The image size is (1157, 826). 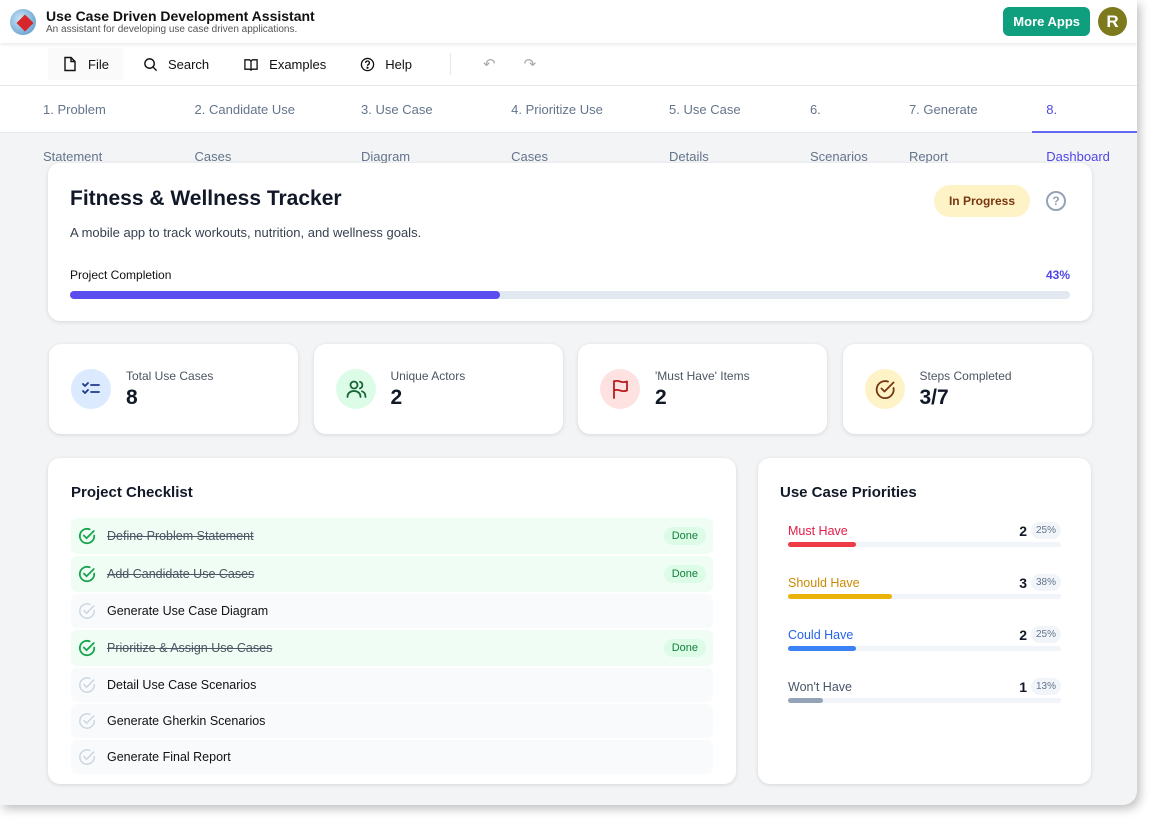 What do you see at coordinates (251, 64) in the screenshot?
I see `book-icon` at bounding box center [251, 64].